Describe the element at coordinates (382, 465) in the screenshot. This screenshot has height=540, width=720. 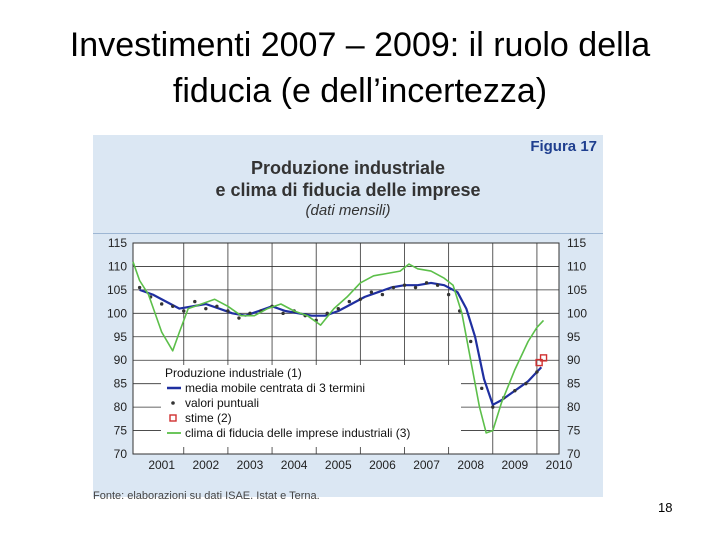
I see `x-tick-label: 2006` at that location.